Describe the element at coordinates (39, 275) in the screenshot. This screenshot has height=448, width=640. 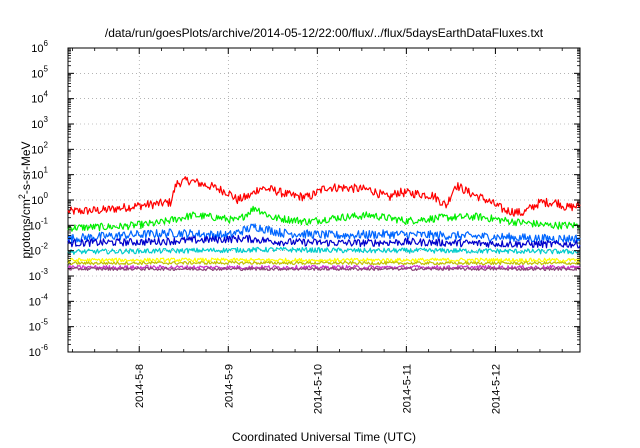
I see `y-tick-label: 10⁻³` at that location.